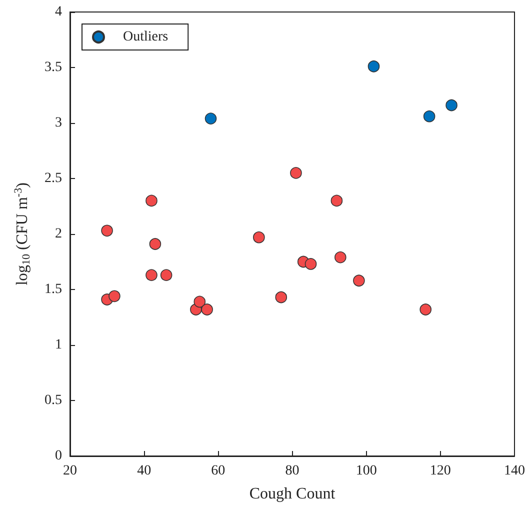 The image size is (528, 508). Describe the element at coordinates (58, 345) in the screenshot. I see `y-tick-label: 1` at that location.